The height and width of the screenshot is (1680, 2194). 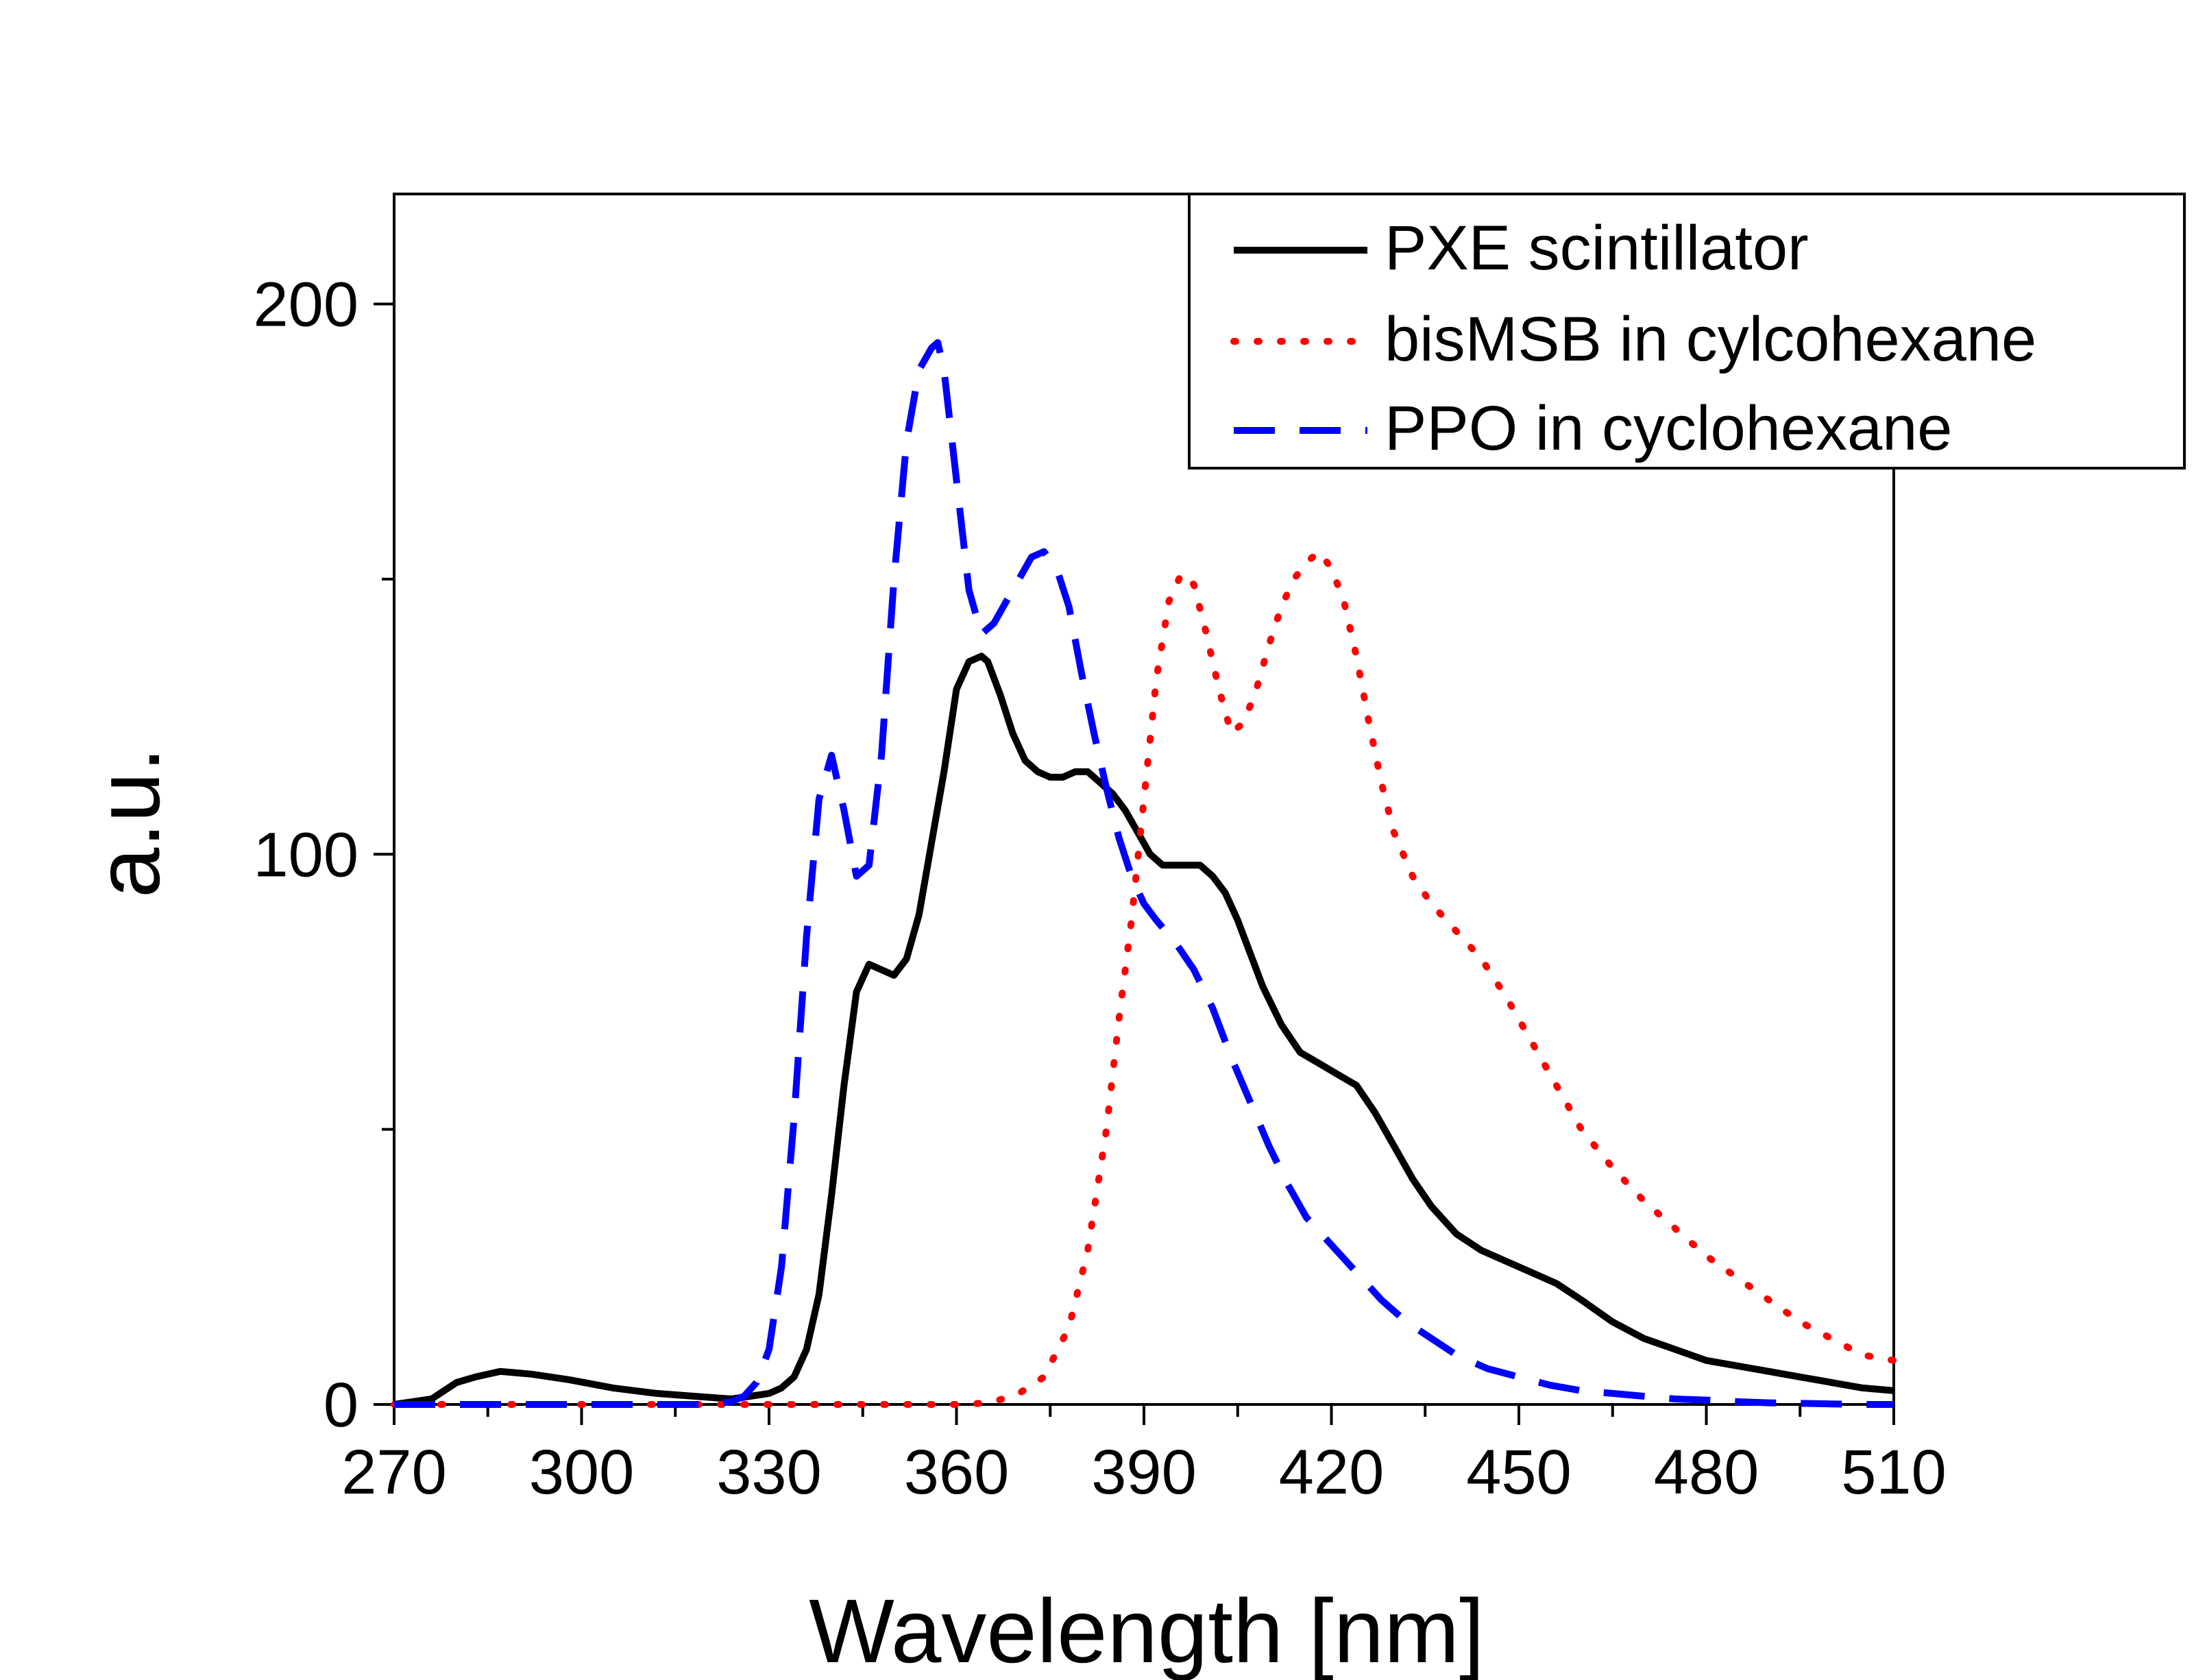 I want to click on y-tick-label: 0, so click(x=341, y=1405).